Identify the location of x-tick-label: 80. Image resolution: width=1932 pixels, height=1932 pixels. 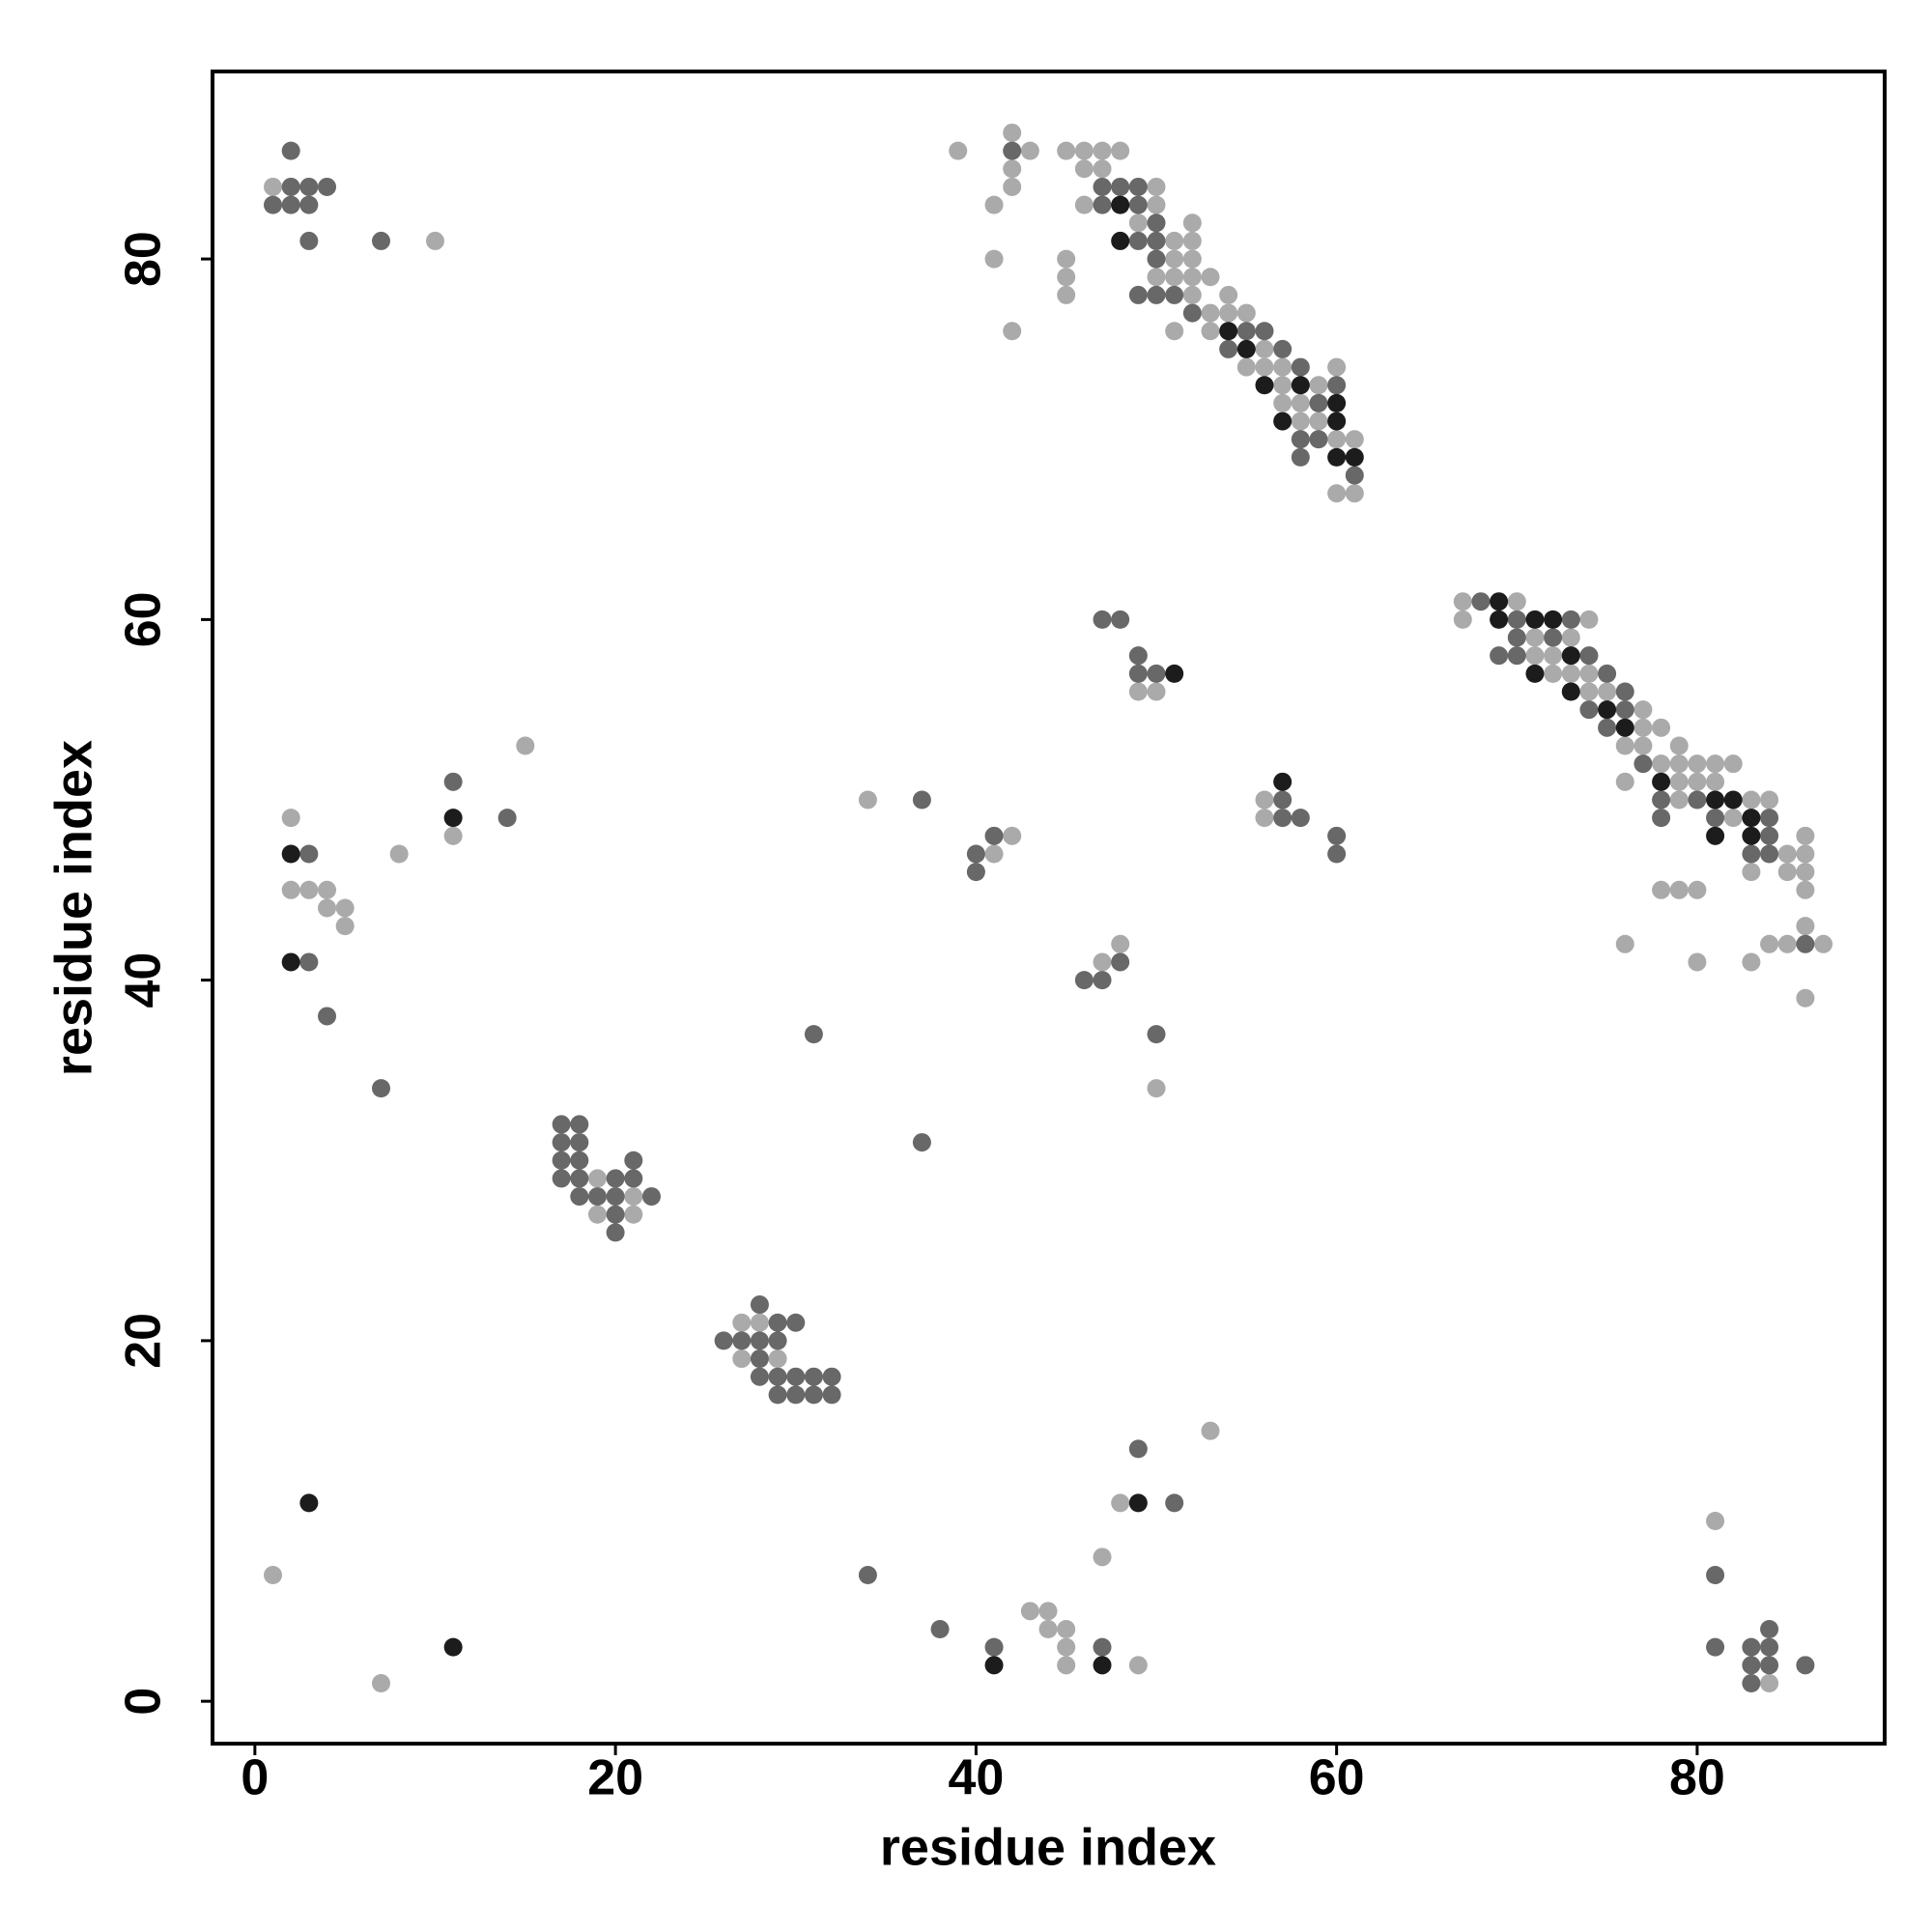
(1697, 1778).